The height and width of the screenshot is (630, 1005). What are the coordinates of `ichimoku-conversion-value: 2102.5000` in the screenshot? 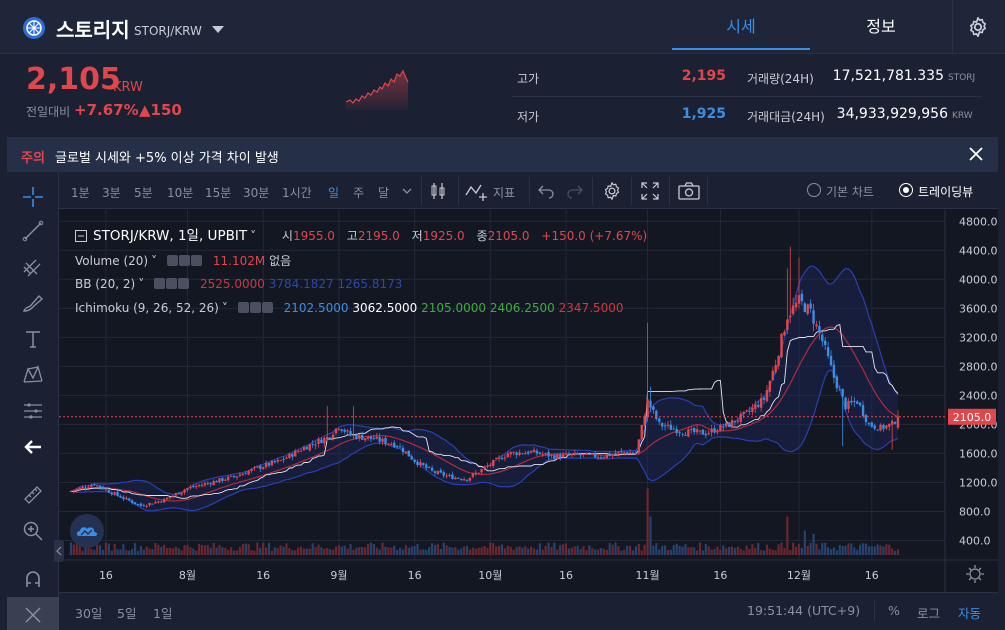 It's located at (316, 308).